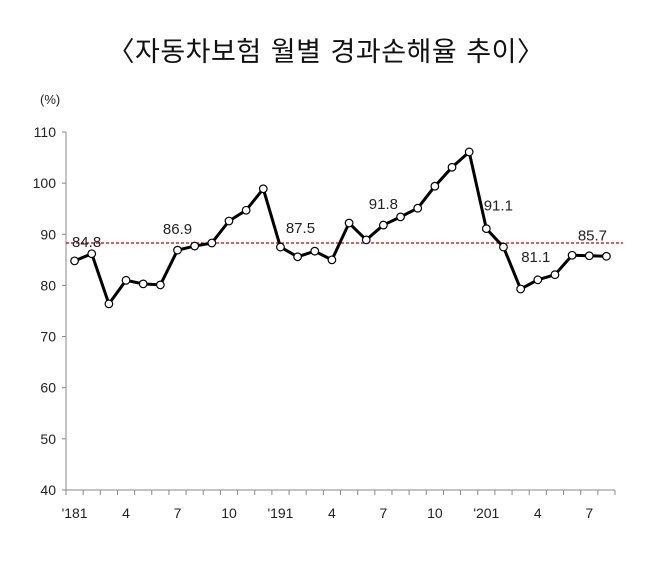 The image size is (652, 563). What do you see at coordinates (48, 439) in the screenshot?
I see `y-tick-label: 50` at bounding box center [48, 439].